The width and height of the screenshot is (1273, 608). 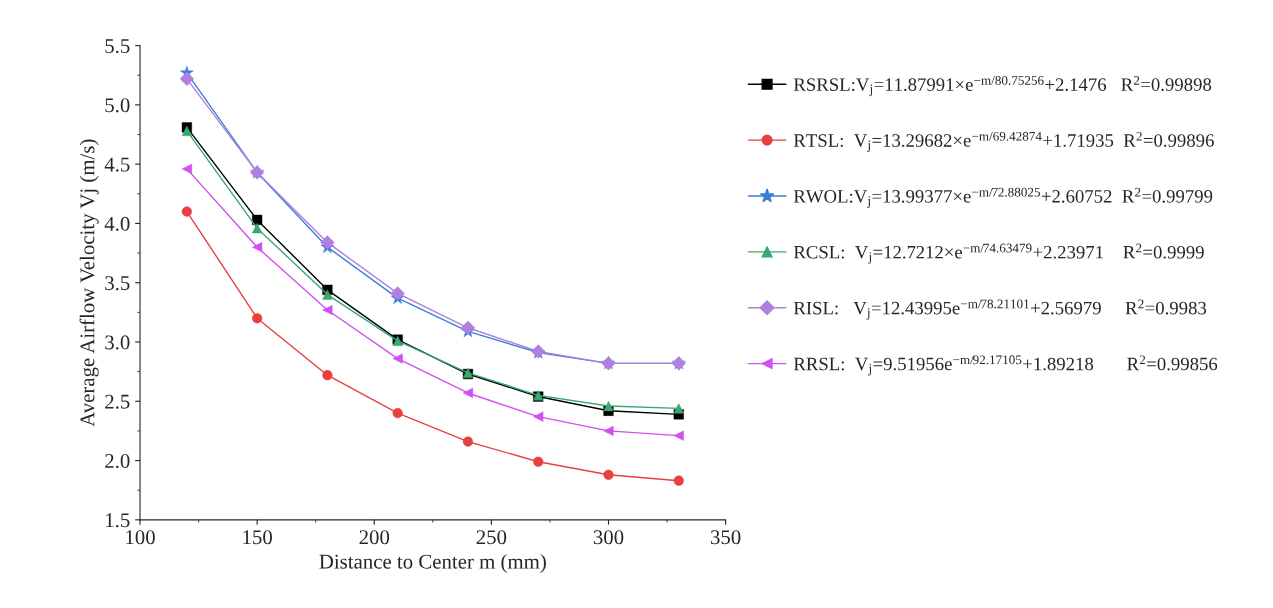 What do you see at coordinates (1003, 197) in the screenshot?
I see `legend-label: RWOL:V$_{j}$=13.99377×e$^{−m/72.88025}$+2.60752 R$^{2}$=0.99799` at bounding box center [1003, 197].